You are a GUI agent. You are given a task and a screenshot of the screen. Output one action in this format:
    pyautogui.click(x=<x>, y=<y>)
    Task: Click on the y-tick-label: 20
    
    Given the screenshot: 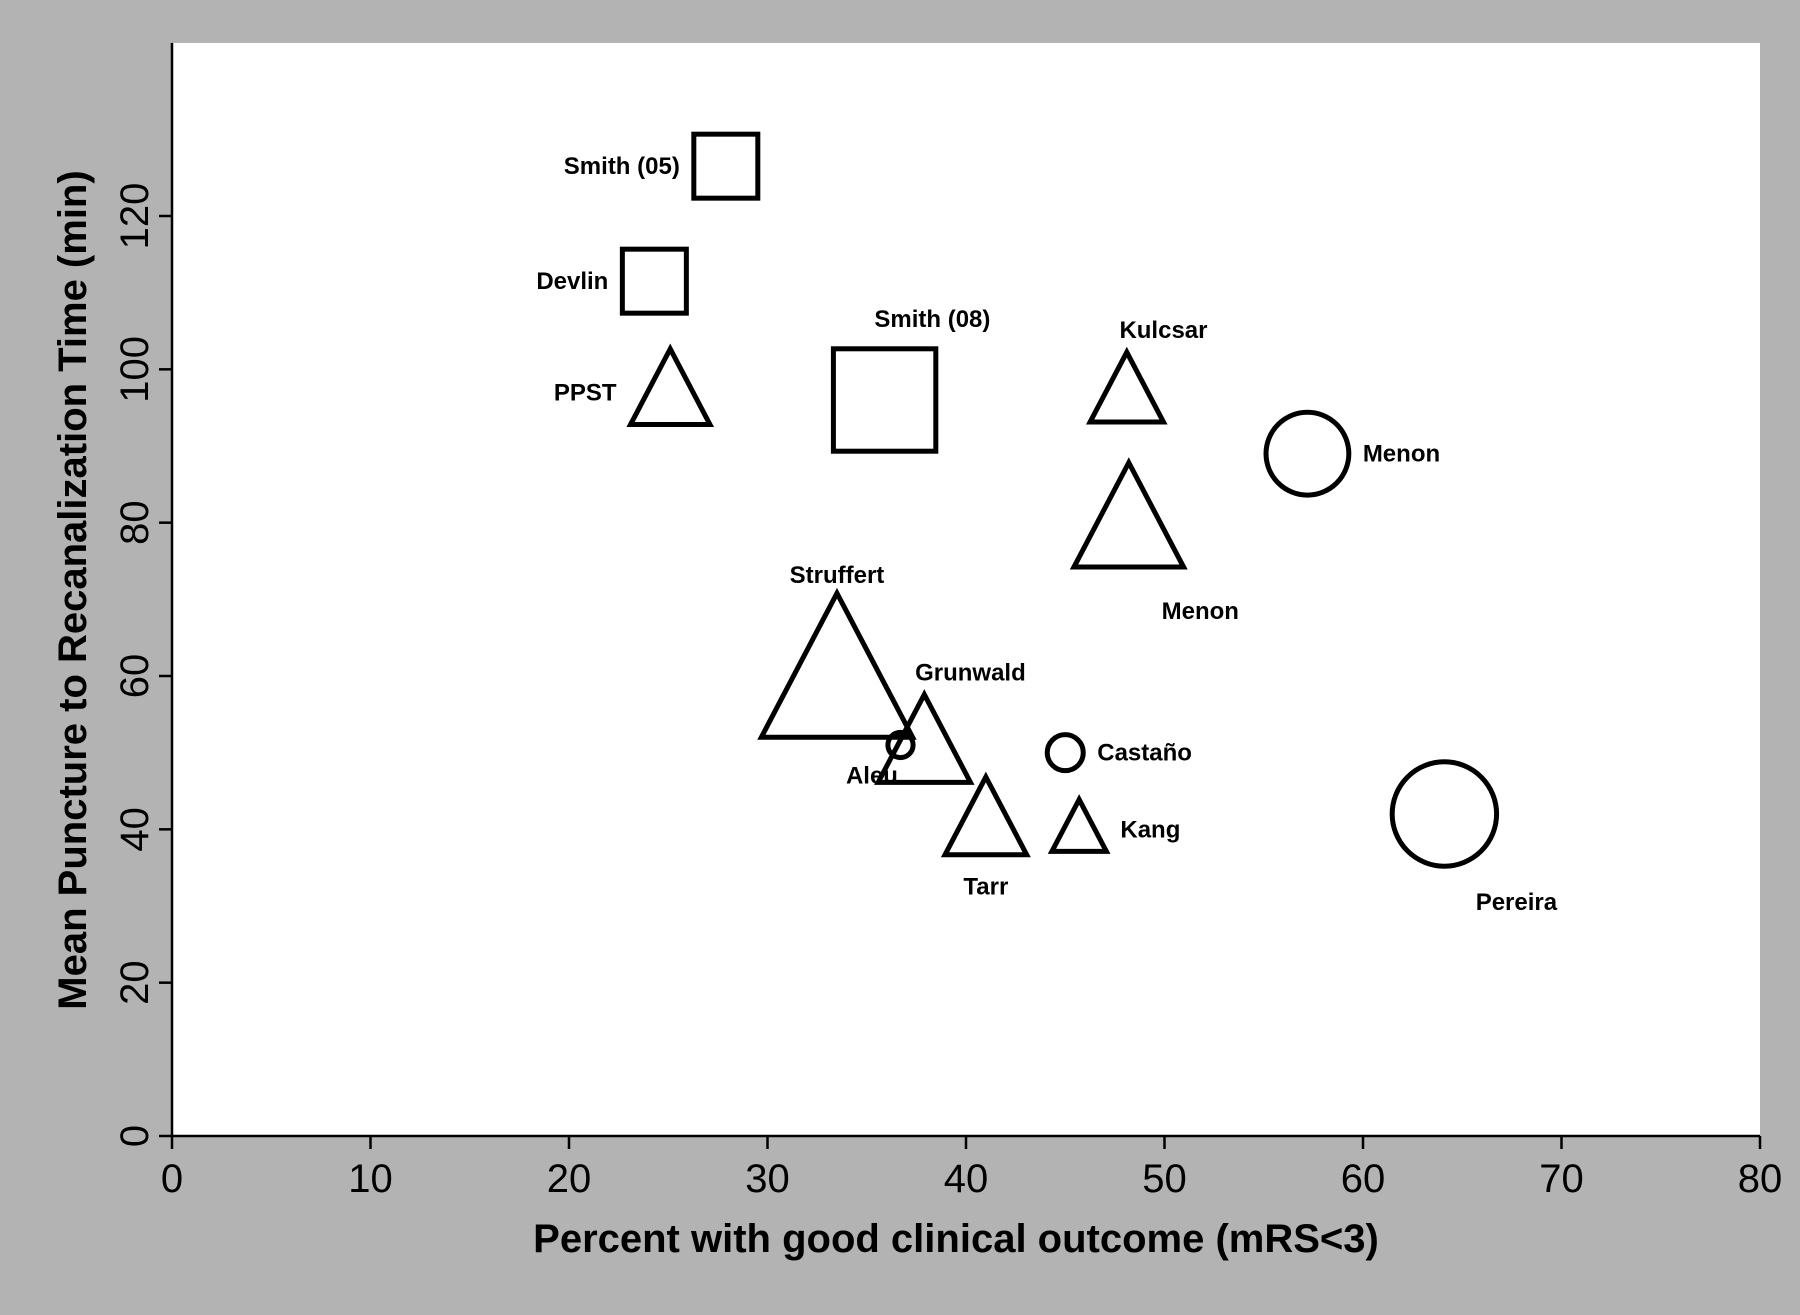 What is the action you would take?
    pyautogui.click(x=135, y=982)
    